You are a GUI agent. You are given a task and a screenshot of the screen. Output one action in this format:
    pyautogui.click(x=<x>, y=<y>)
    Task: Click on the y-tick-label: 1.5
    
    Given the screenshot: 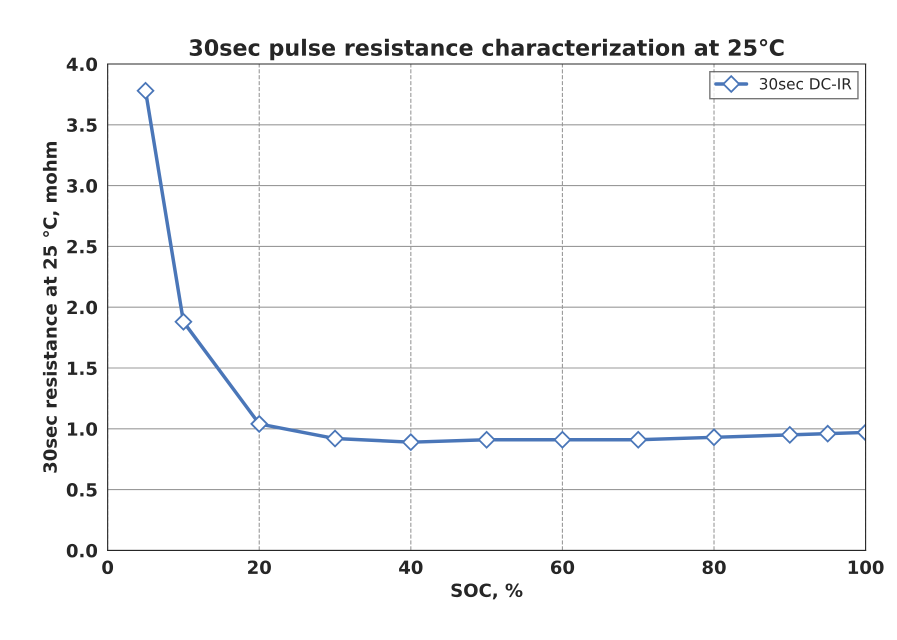 What is the action you would take?
    pyautogui.click(x=82, y=369)
    